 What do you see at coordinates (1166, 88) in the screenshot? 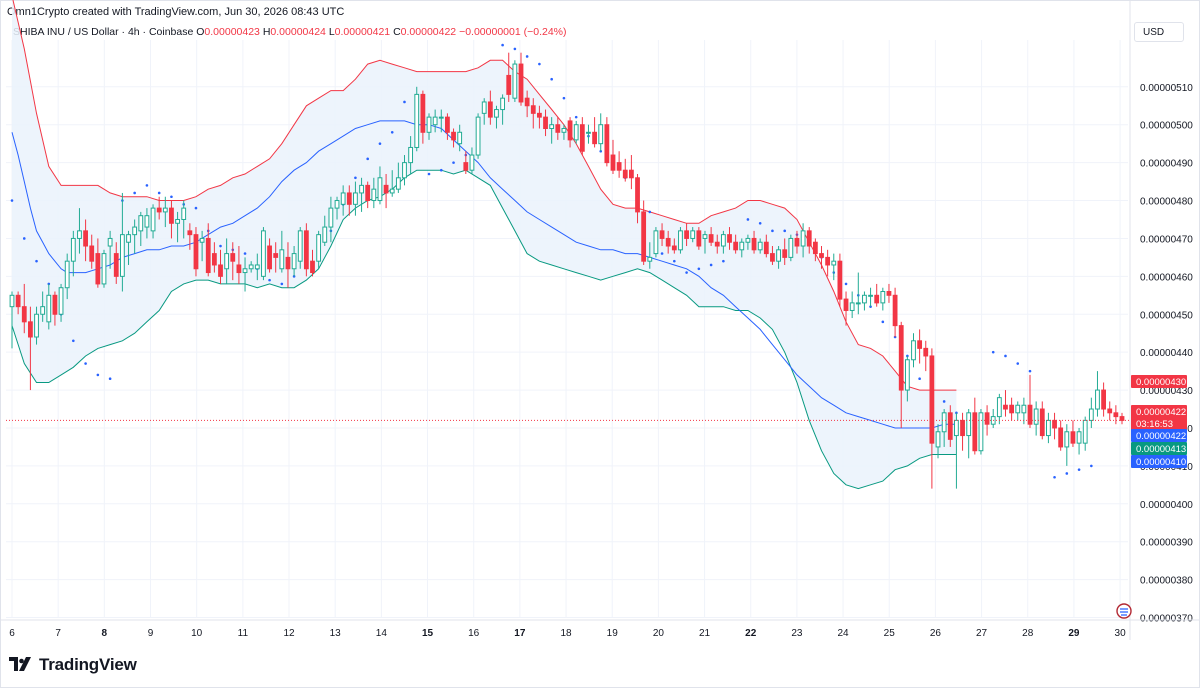
I see `price-axis-label: 0.00000510` at bounding box center [1166, 88].